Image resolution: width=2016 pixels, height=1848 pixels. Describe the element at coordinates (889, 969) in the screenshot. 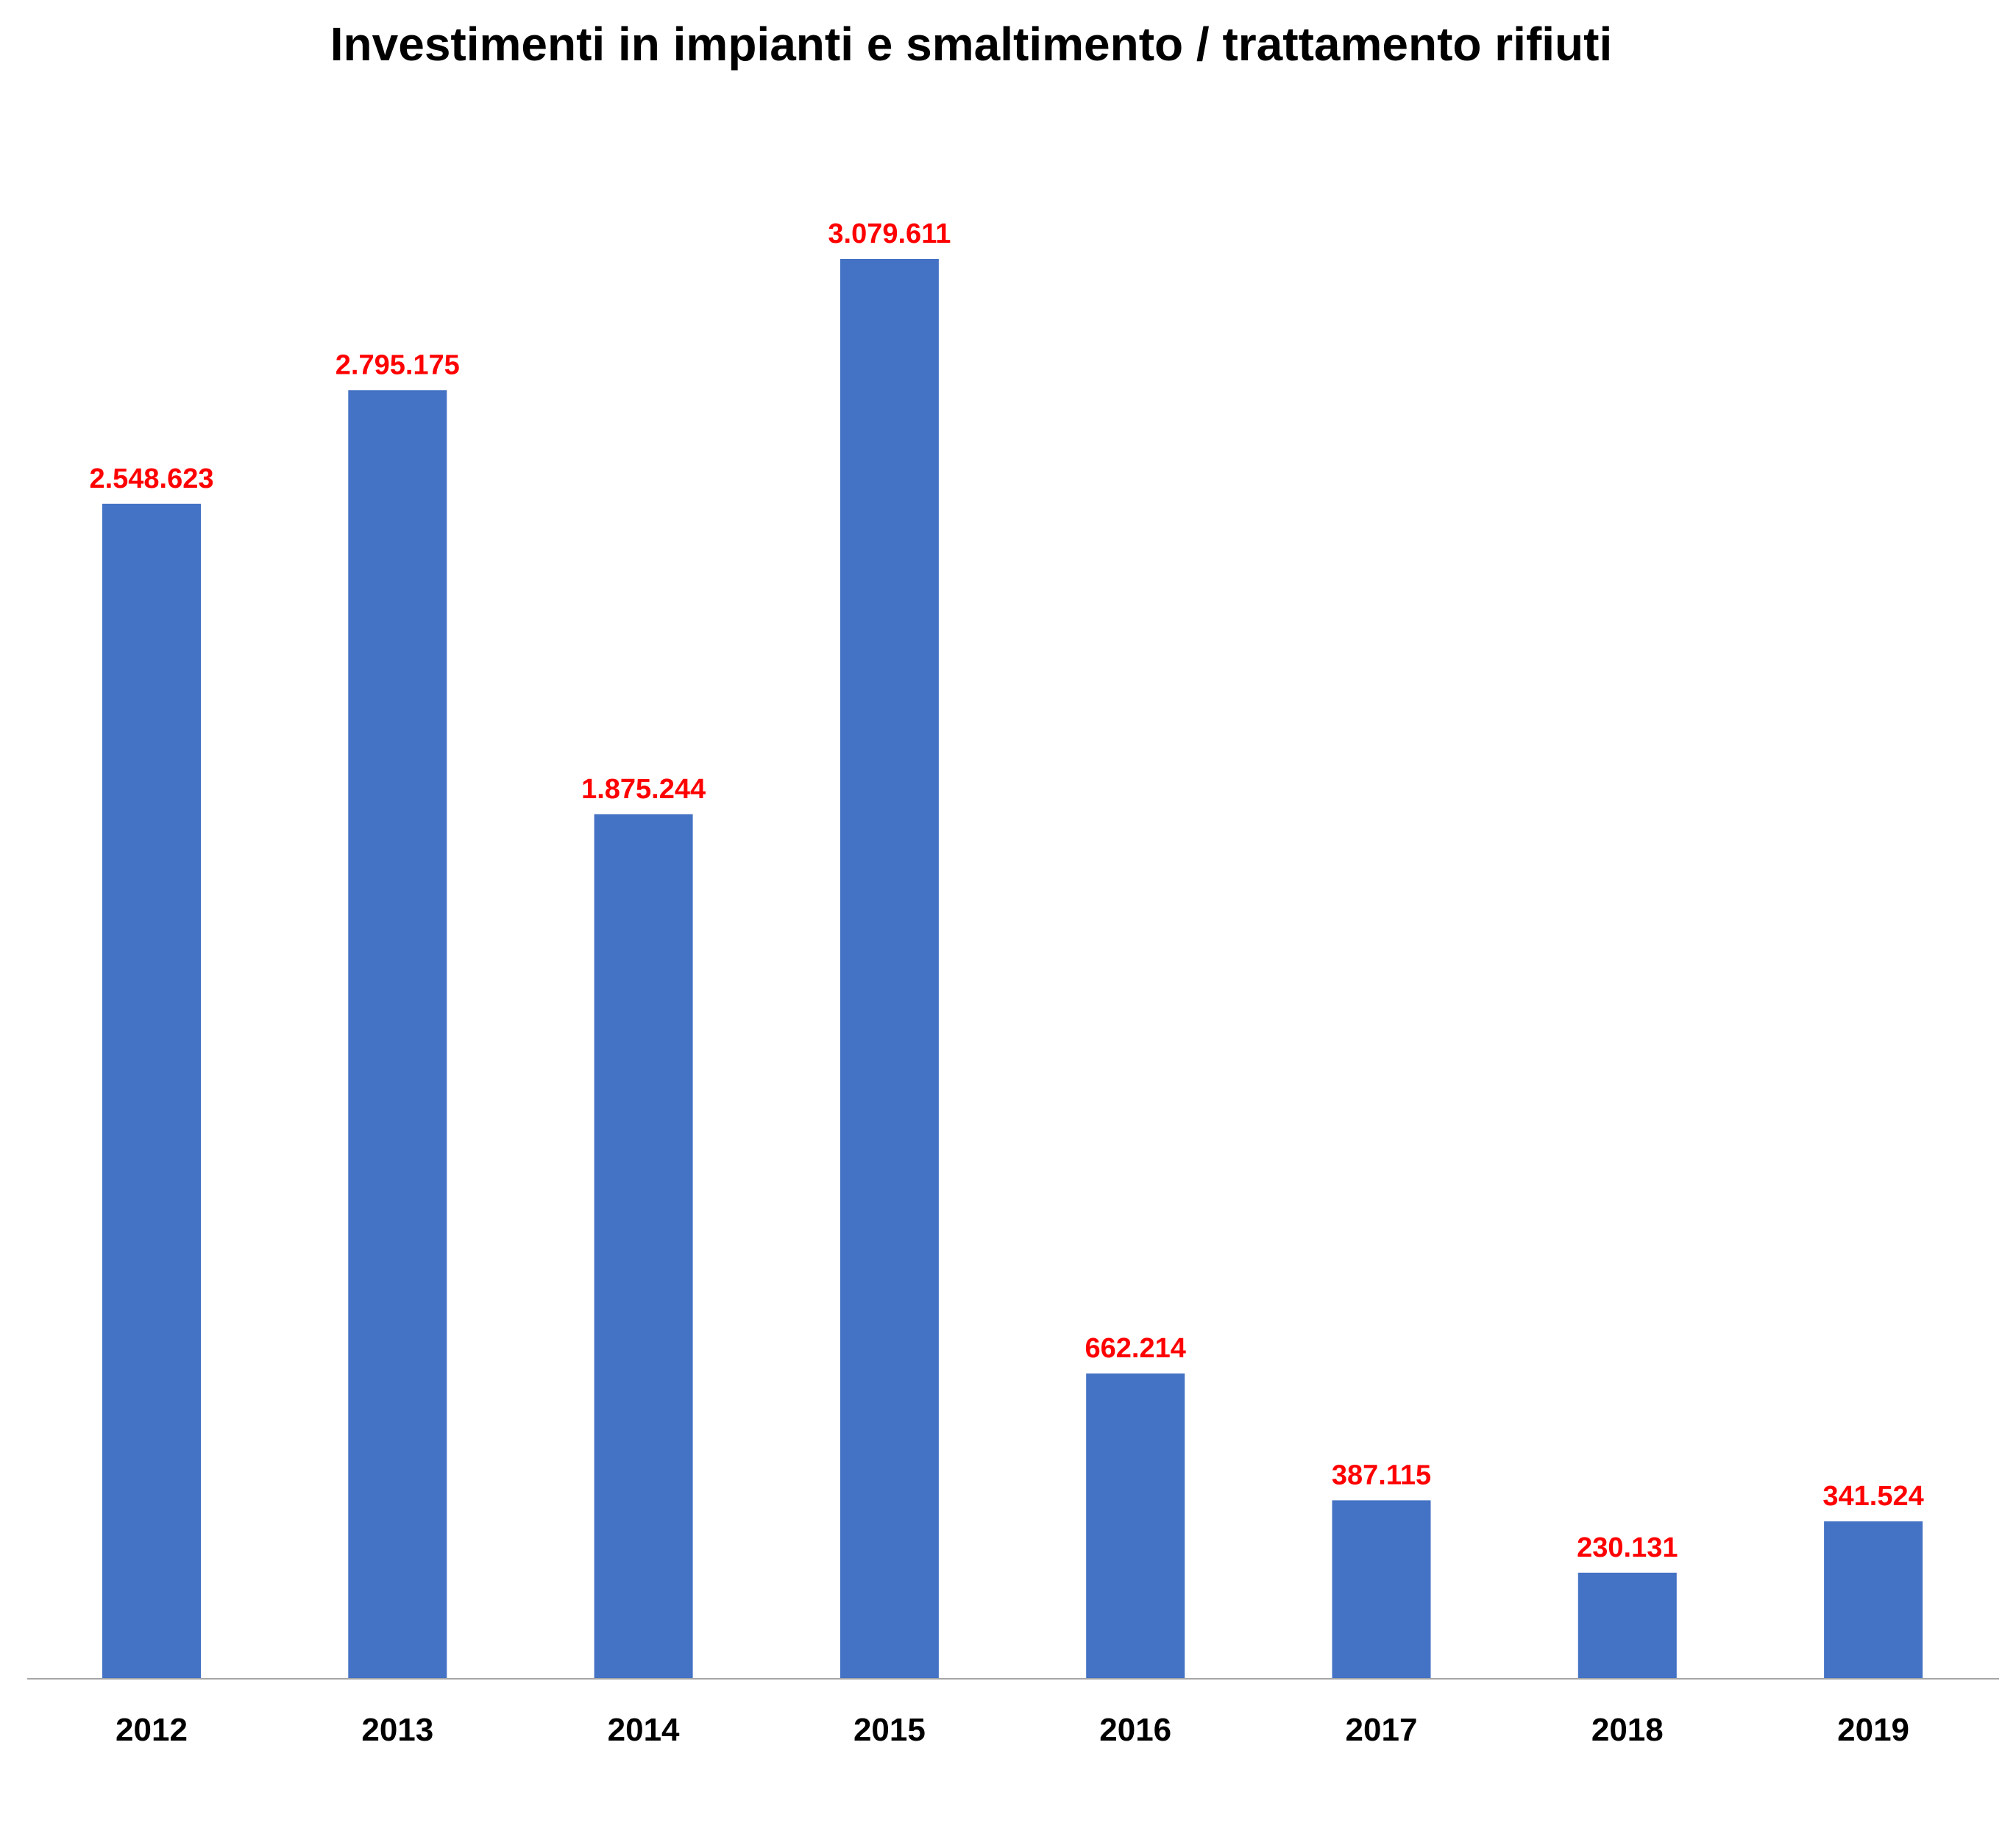

I see `bar-2015` at that location.